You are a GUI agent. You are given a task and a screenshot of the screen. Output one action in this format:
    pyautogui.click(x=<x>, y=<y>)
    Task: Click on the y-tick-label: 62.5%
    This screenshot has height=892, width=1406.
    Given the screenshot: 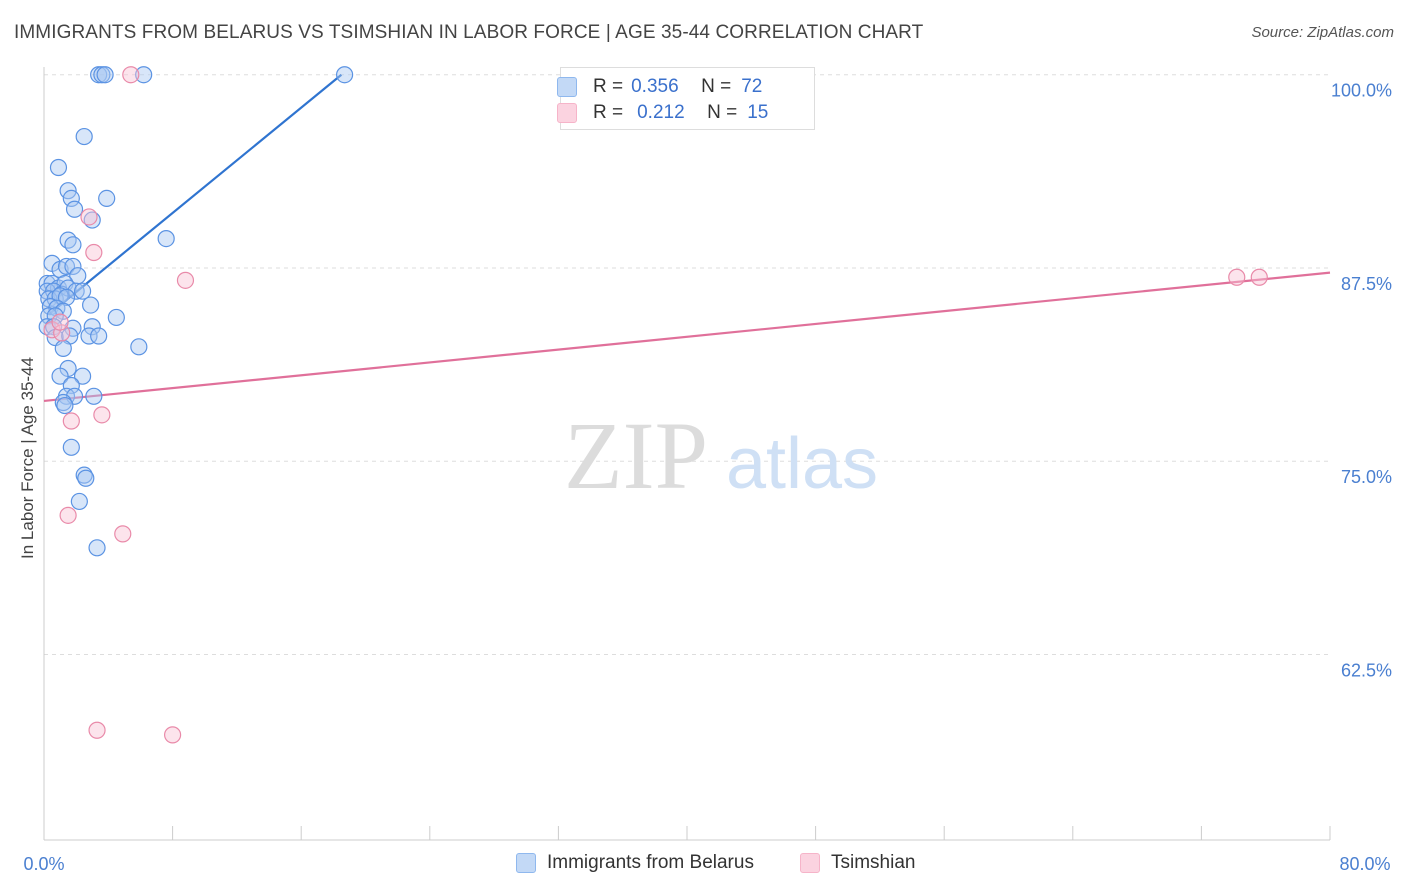 What is the action you would take?
    pyautogui.click(x=1366, y=670)
    